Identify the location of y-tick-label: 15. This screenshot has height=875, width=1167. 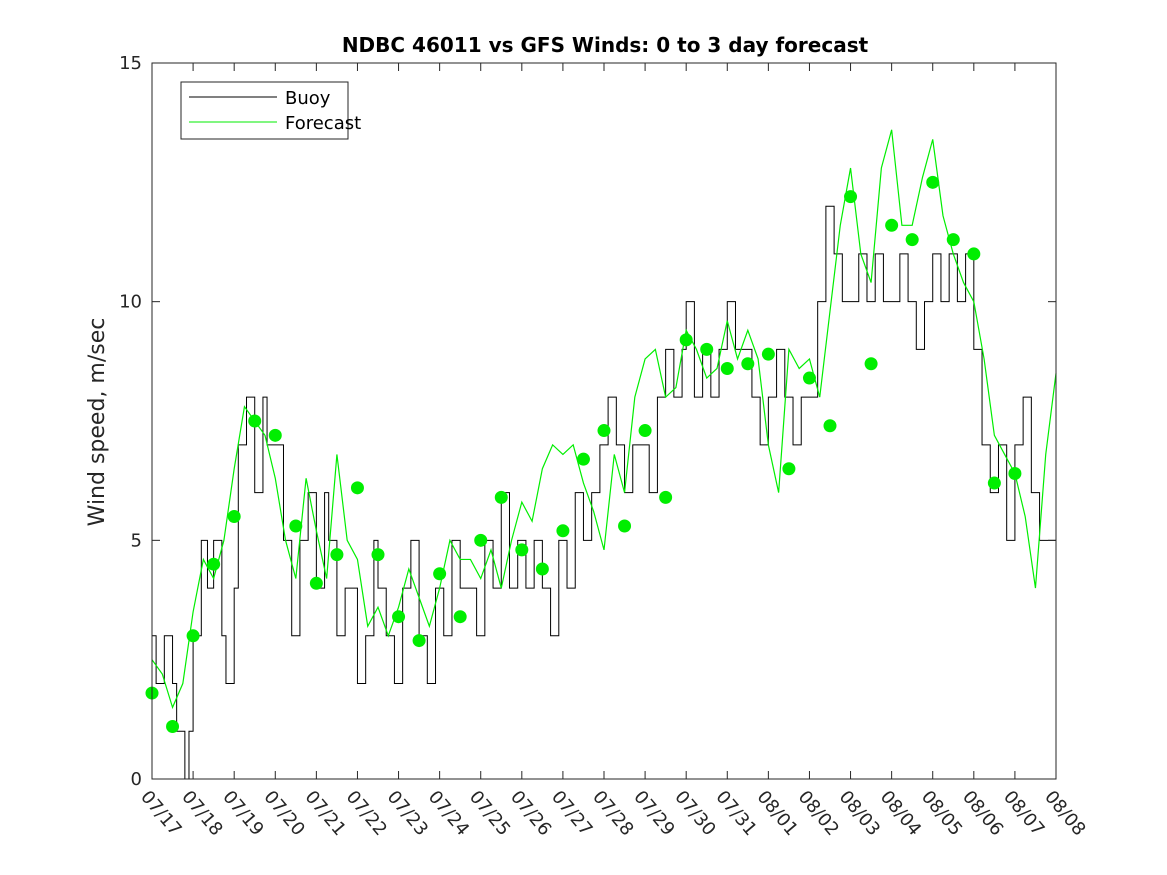
(130, 63).